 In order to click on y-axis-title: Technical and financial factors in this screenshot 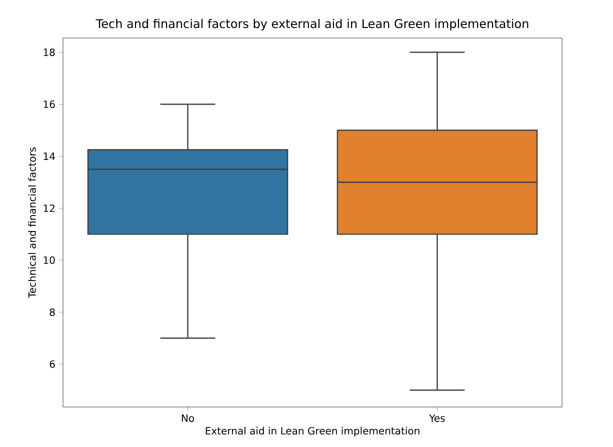, I will do `click(32, 222)`.